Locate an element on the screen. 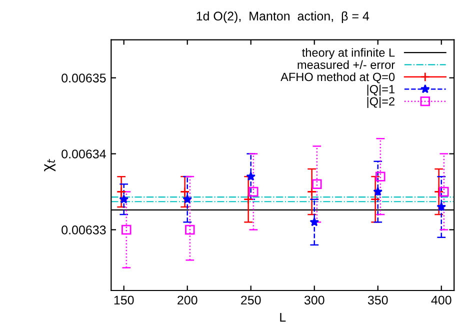  legend-label: measured +/- error is located at coordinates (346, 64).